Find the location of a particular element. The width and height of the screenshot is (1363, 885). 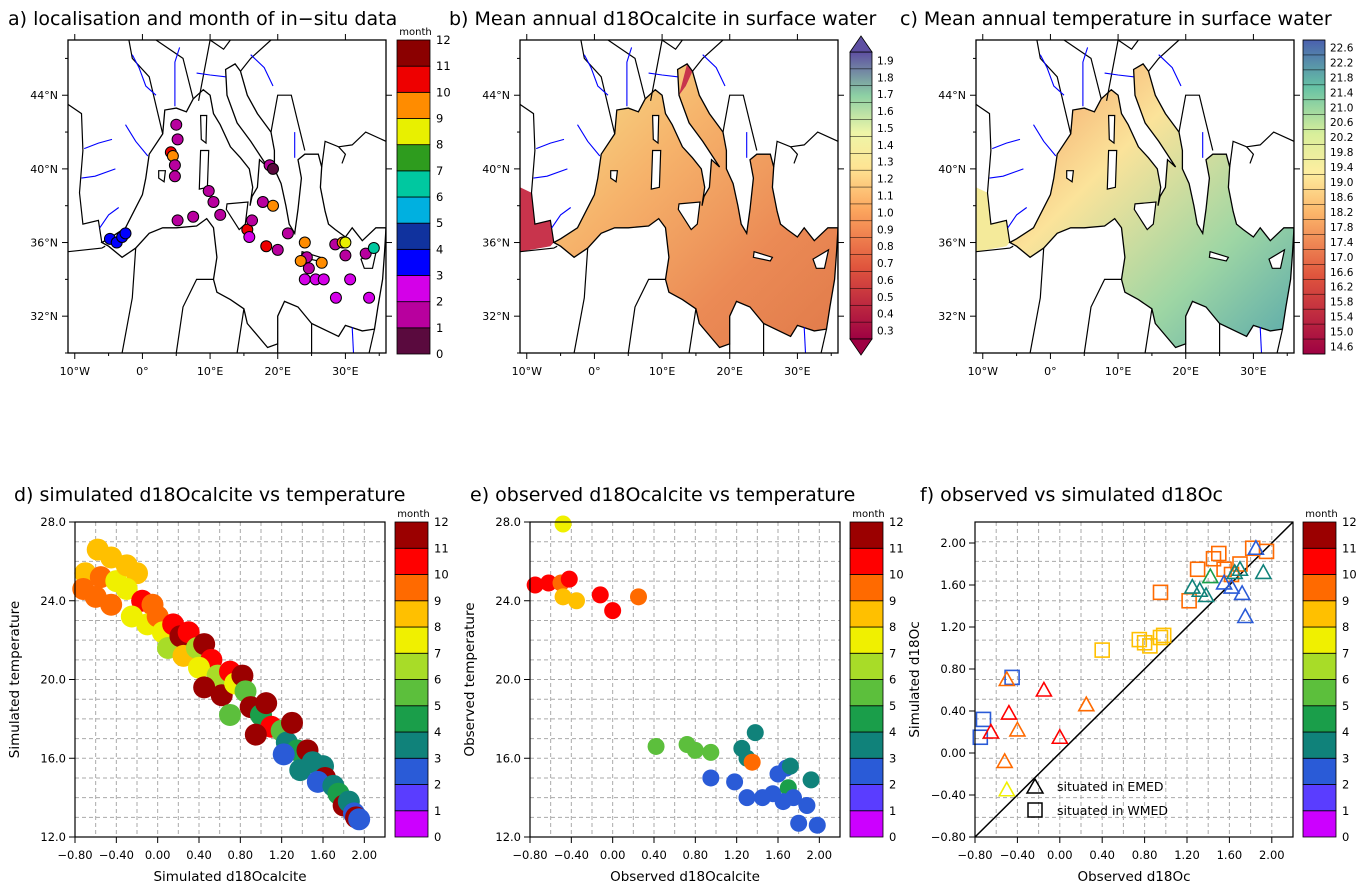

colorbar-label: 15.4 is located at coordinates (1342, 318).